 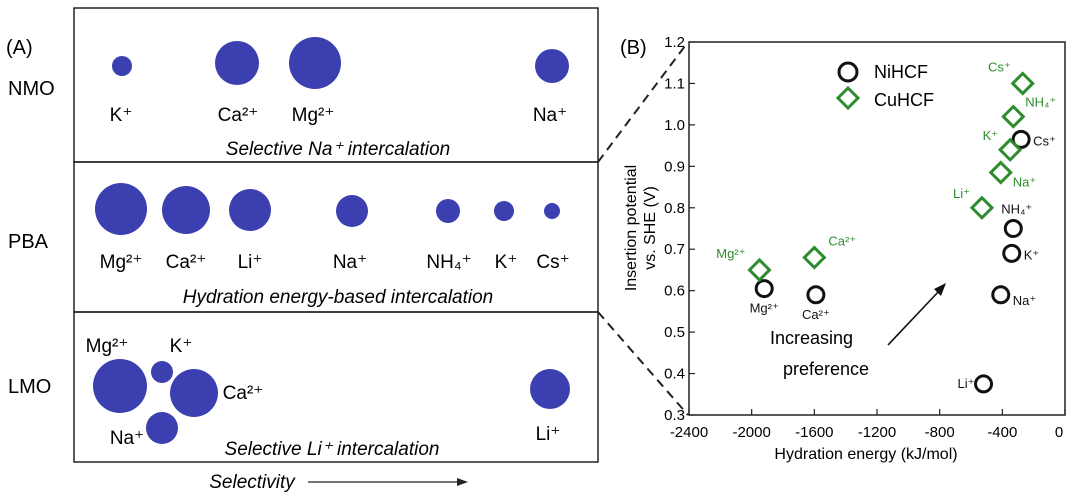 I want to click on ion-label-nmo-k: K⁺, so click(x=121, y=115).